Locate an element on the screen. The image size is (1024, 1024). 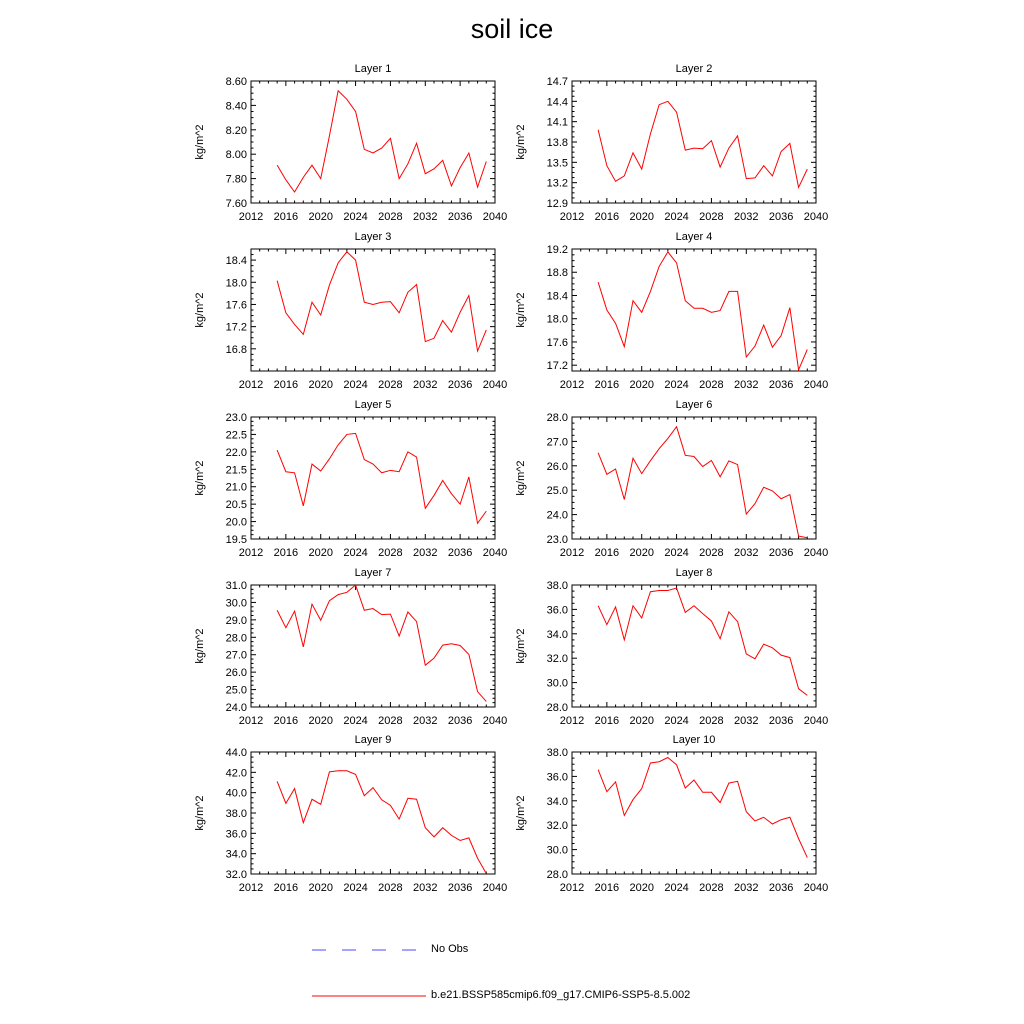
y-tick-label: 29.0 is located at coordinates (236, 621).